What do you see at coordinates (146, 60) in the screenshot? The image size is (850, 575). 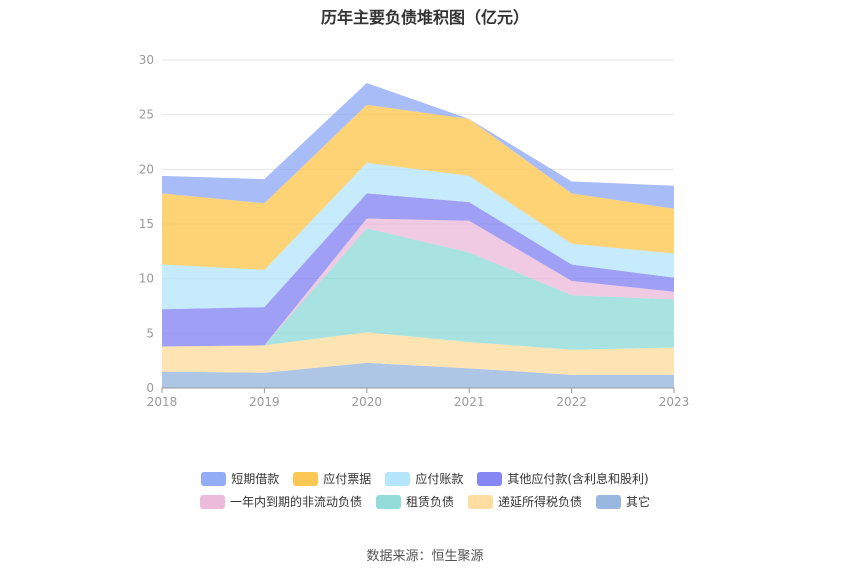 I see `y-tick-label: 30` at bounding box center [146, 60].